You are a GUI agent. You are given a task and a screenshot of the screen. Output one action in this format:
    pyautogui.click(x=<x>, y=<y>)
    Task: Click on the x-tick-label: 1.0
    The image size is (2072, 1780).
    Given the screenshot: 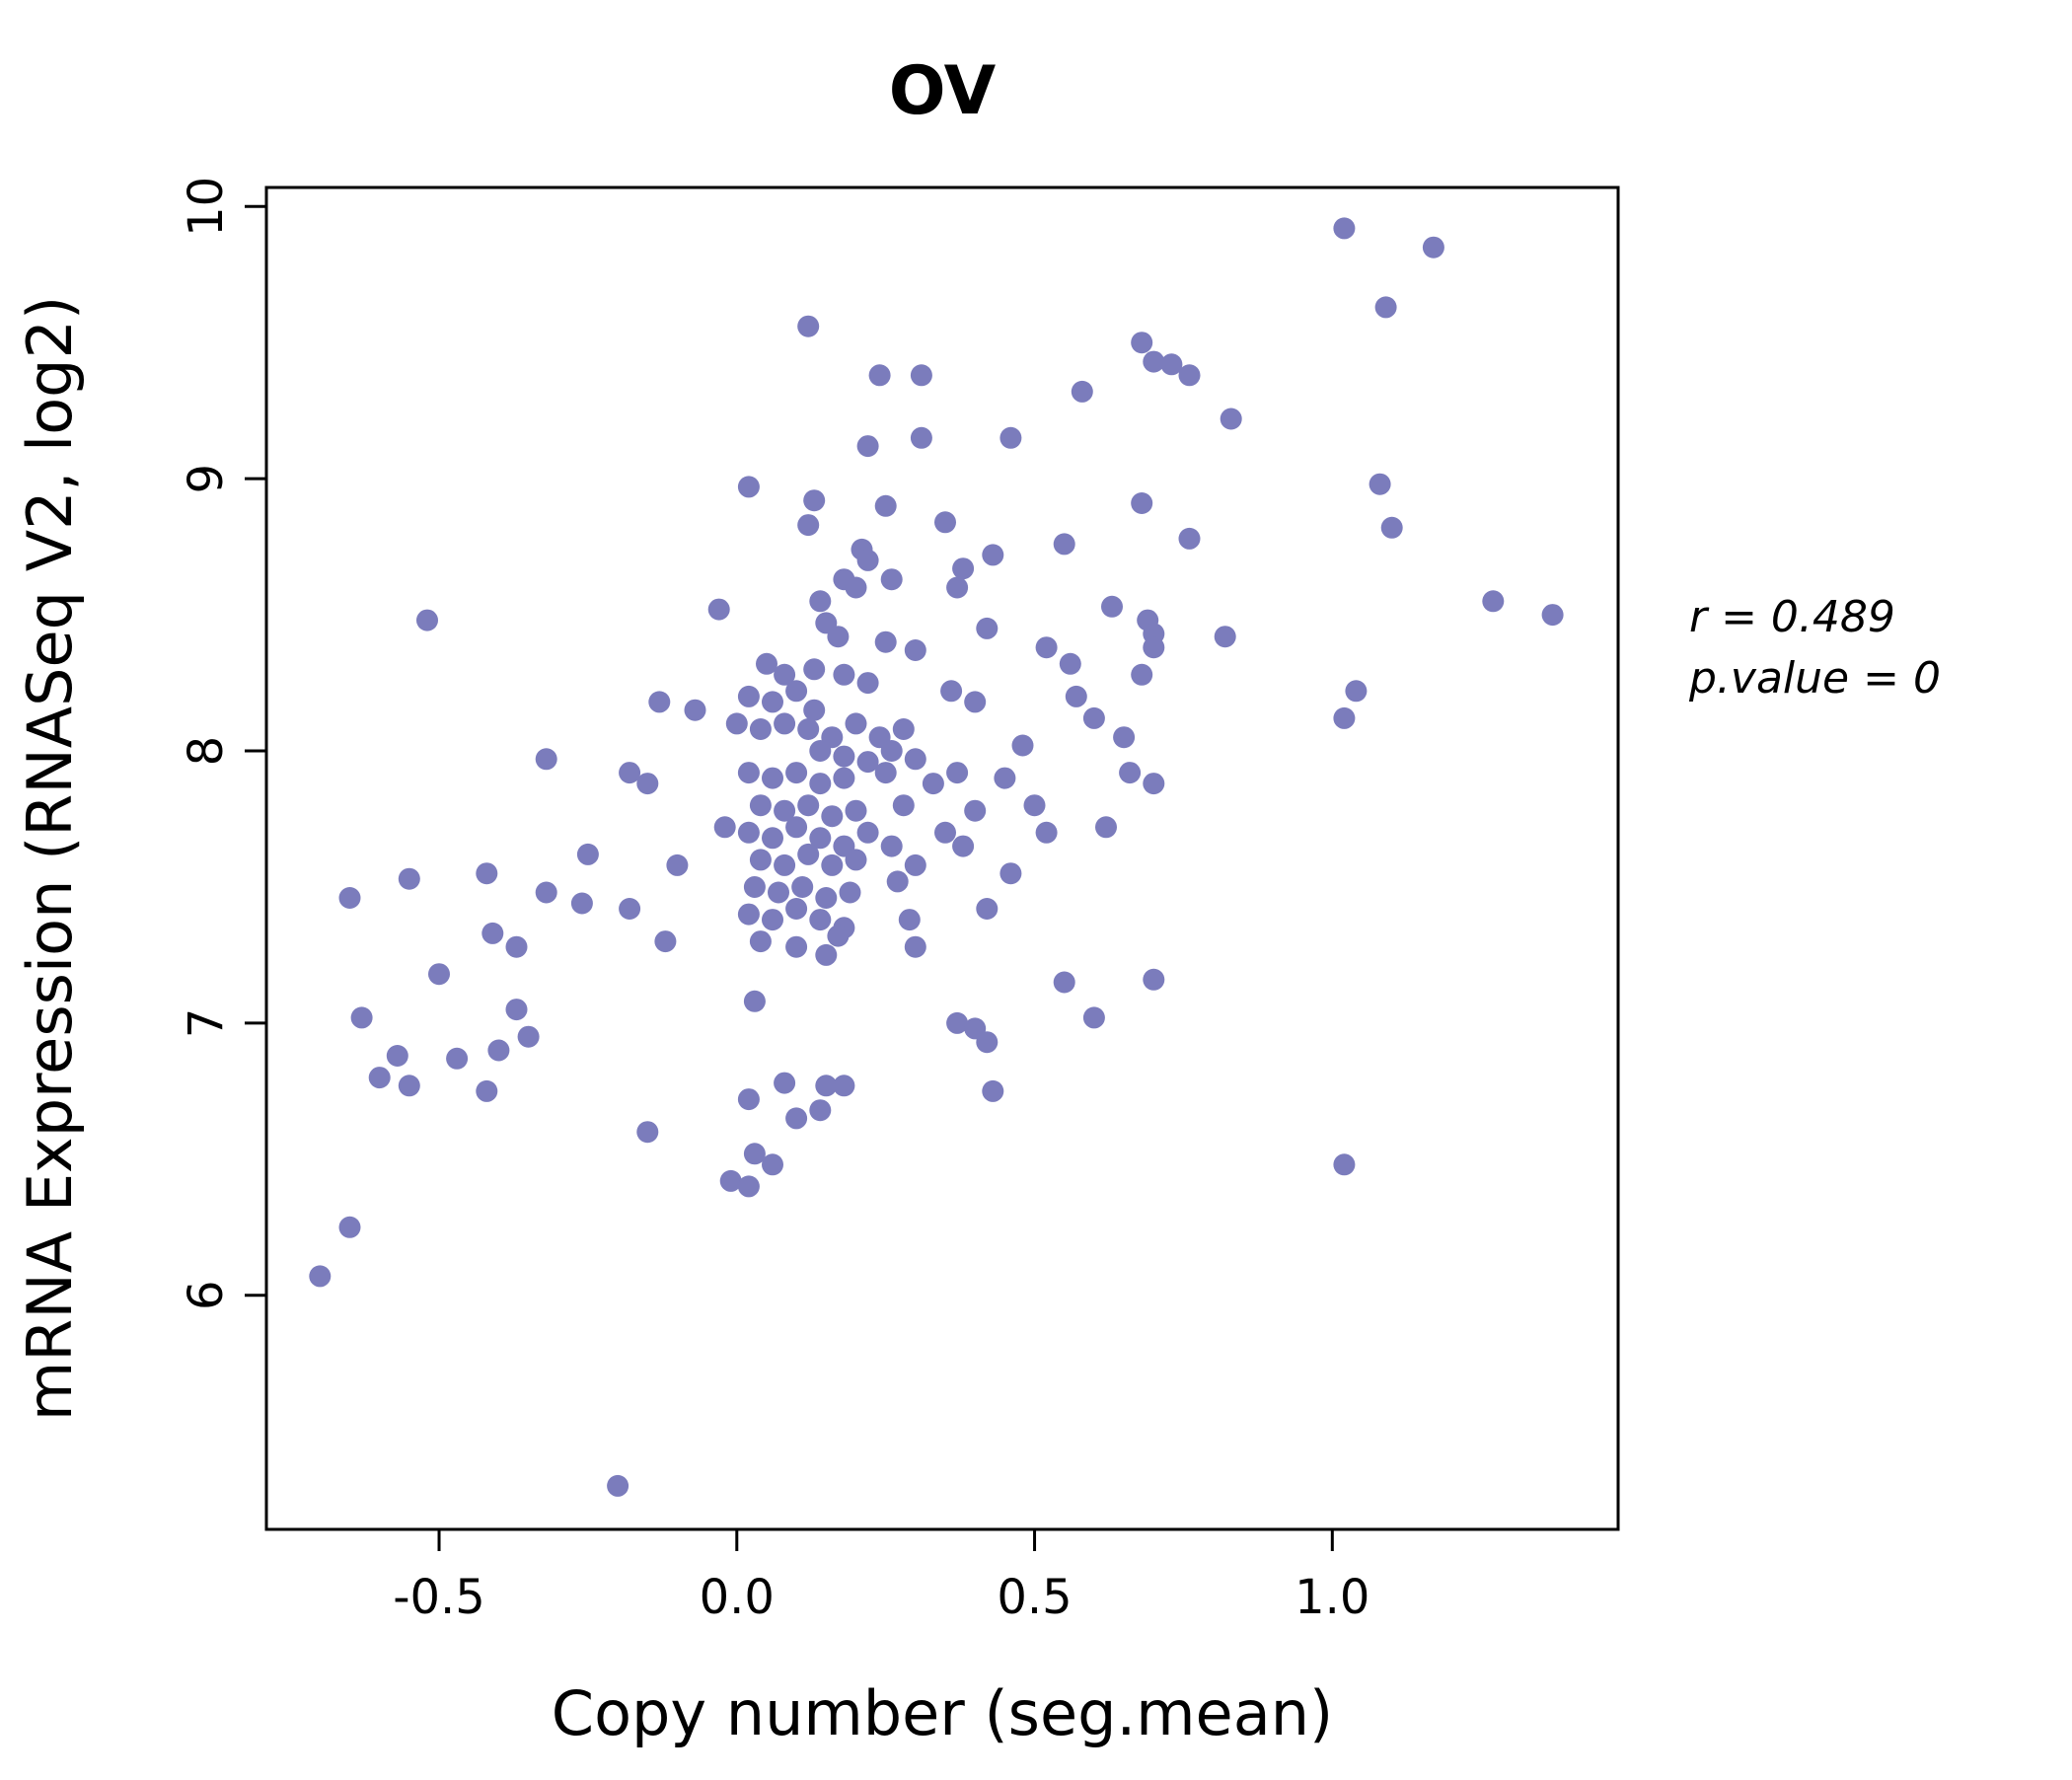 What is the action you would take?
    pyautogui.click(x=1332, y=1597)
    